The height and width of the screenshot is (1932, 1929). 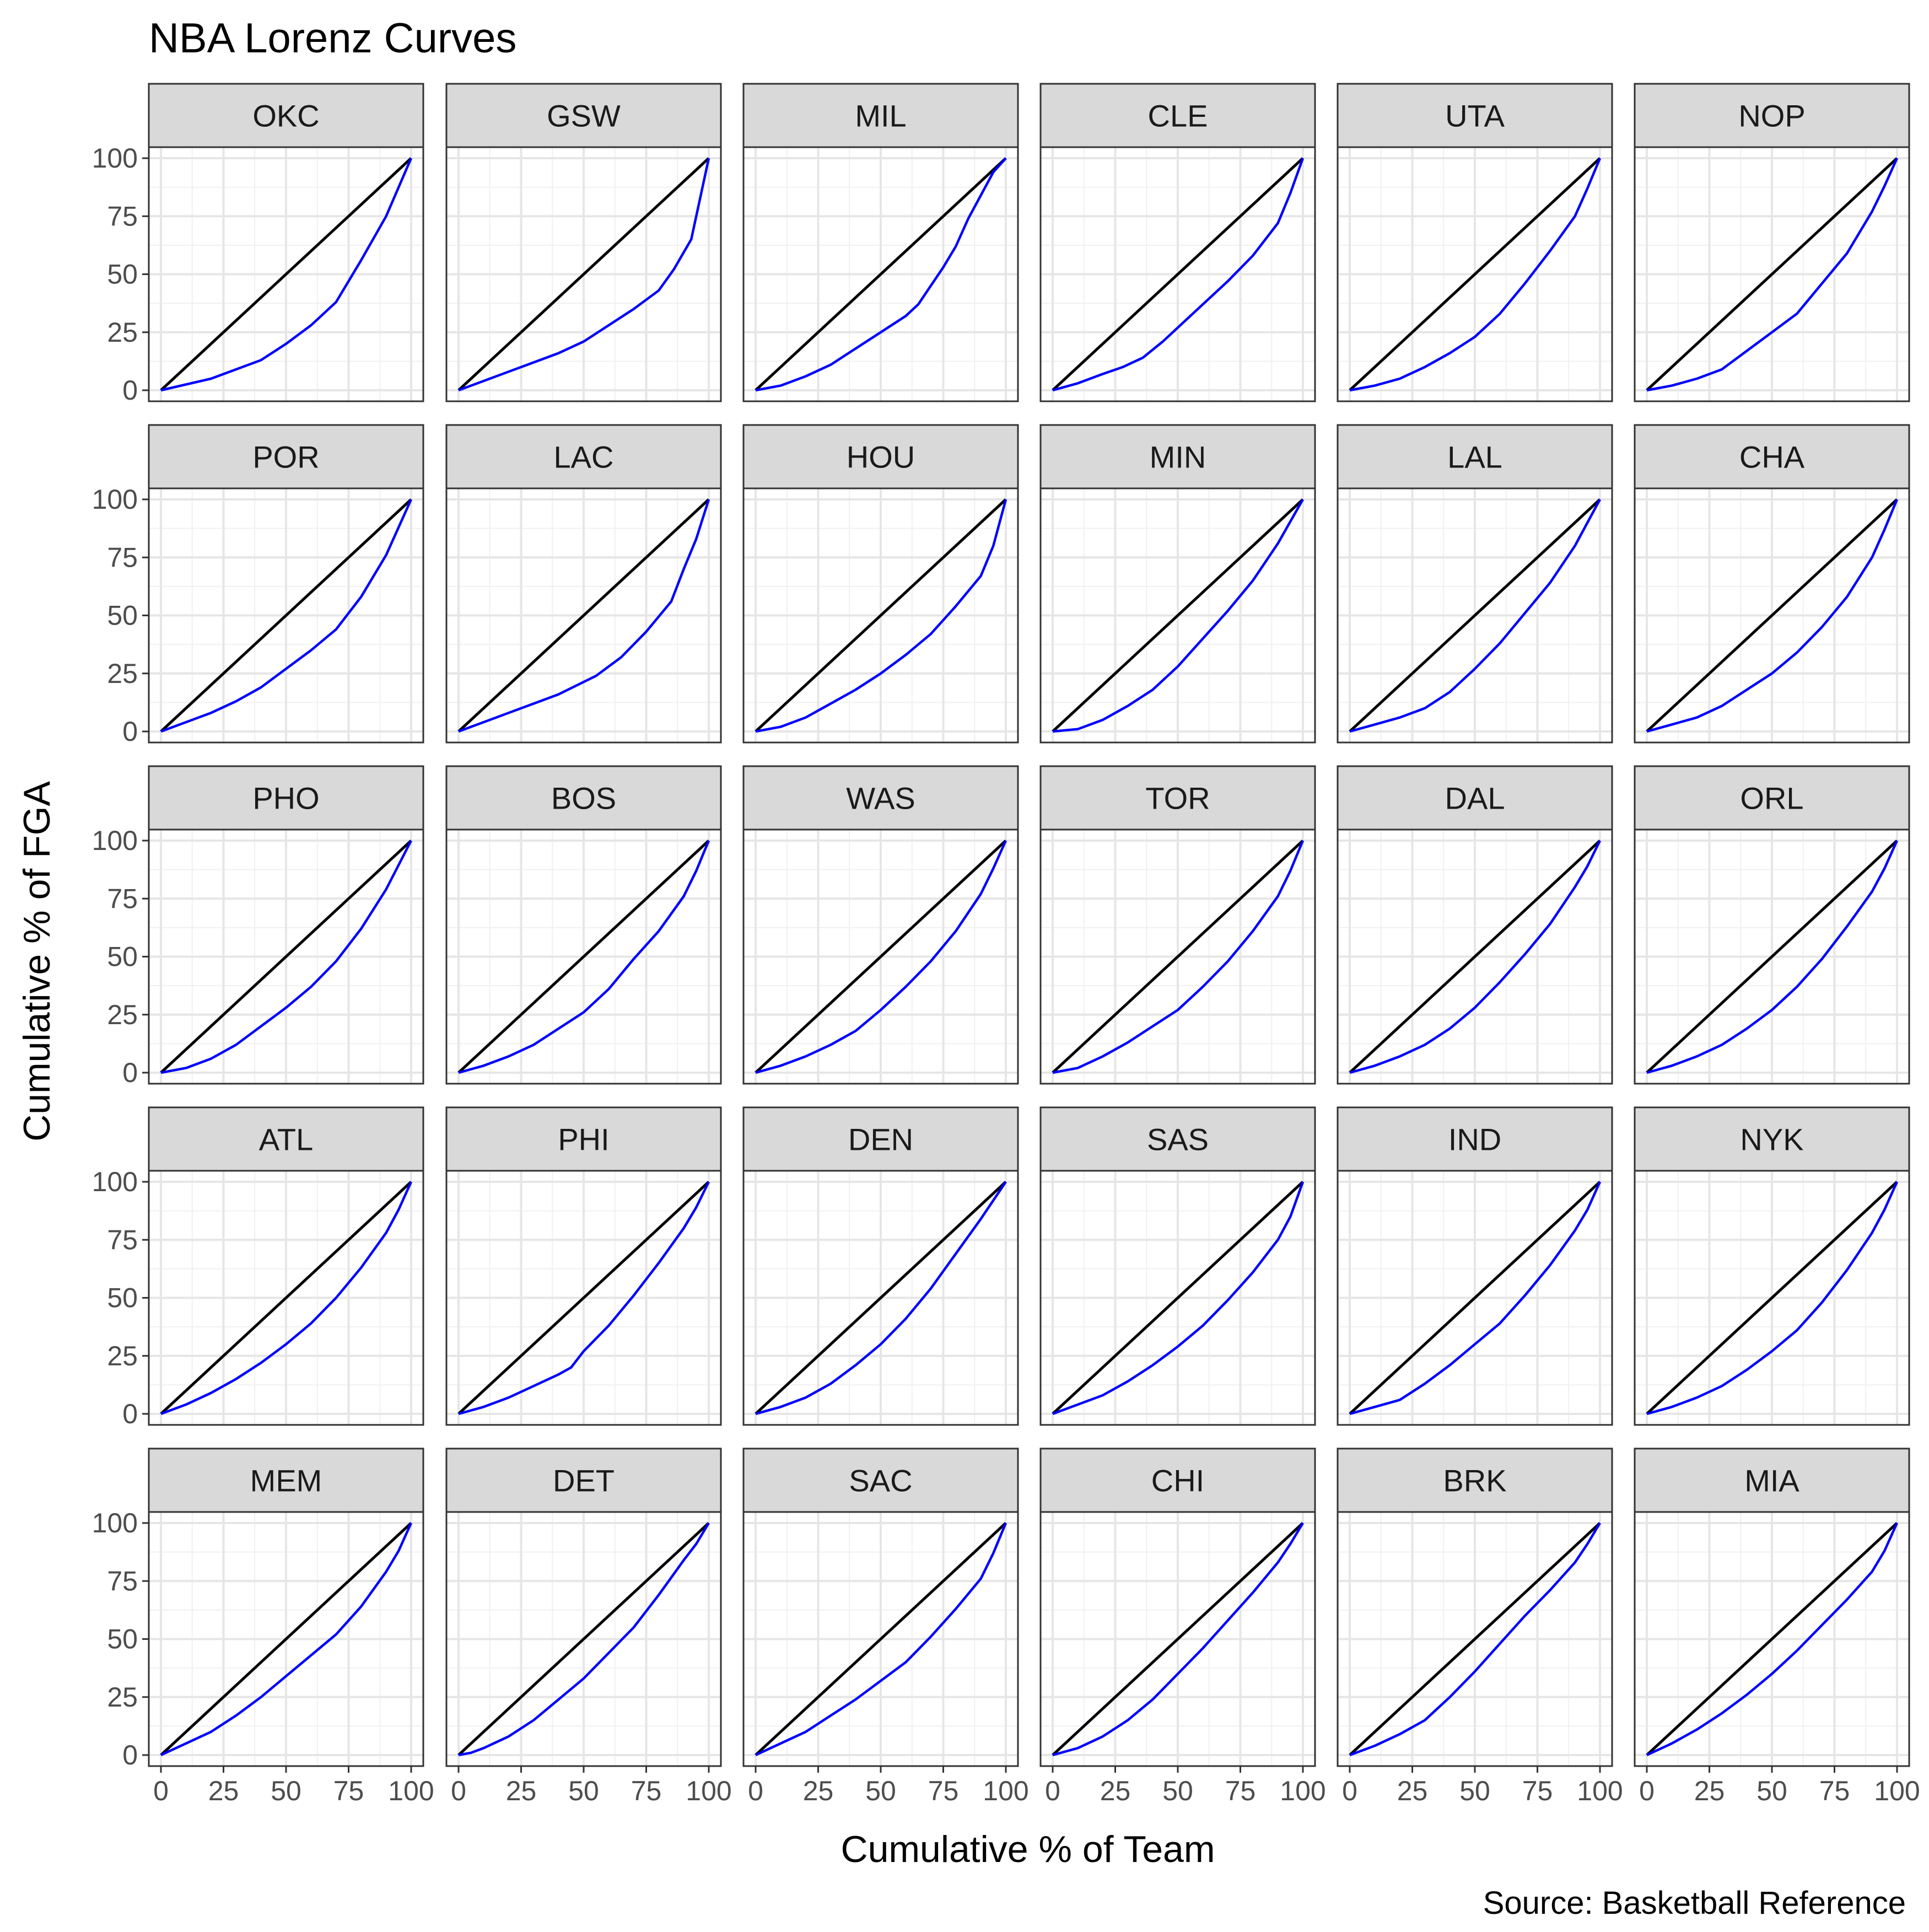 I want to click on strip-atl, so click(x=286, y=1139).